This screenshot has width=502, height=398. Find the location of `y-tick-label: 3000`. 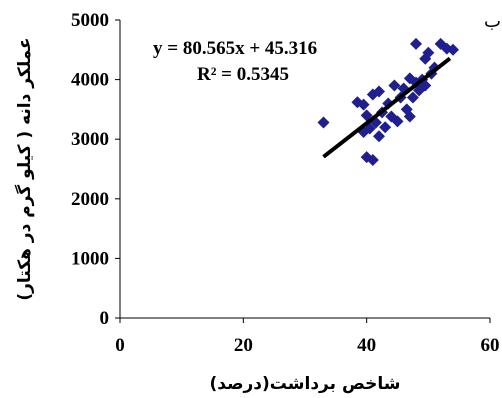

y-tick-label: 3000 is located at coordinates (90, 139).